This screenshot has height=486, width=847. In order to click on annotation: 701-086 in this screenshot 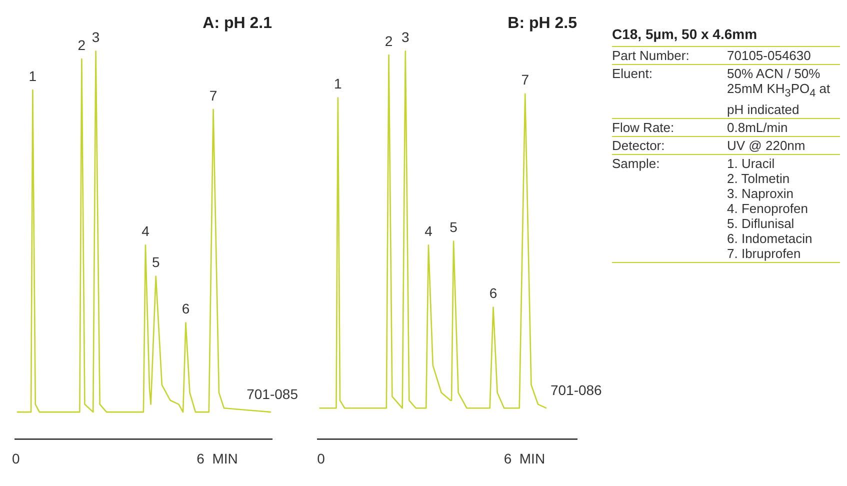, I will do `click(576, 390)`.